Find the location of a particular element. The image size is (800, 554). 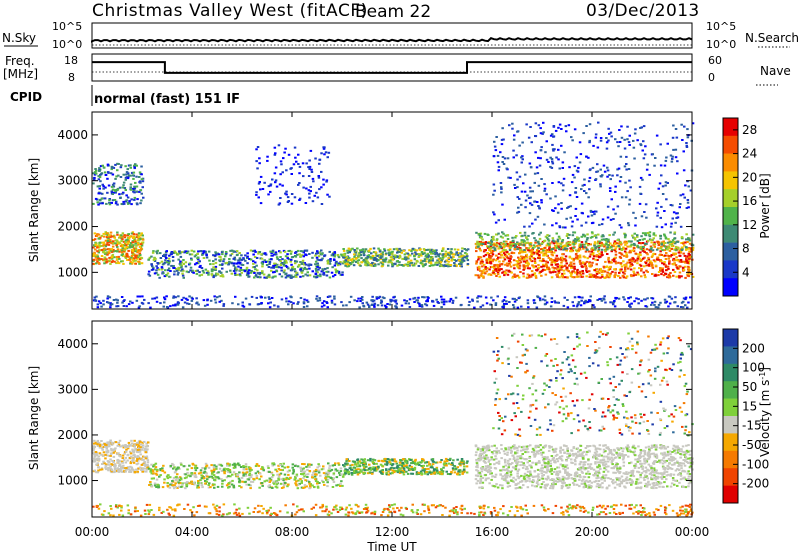

colorbar-tick-label: 20 is located at coordinates (749, 177).